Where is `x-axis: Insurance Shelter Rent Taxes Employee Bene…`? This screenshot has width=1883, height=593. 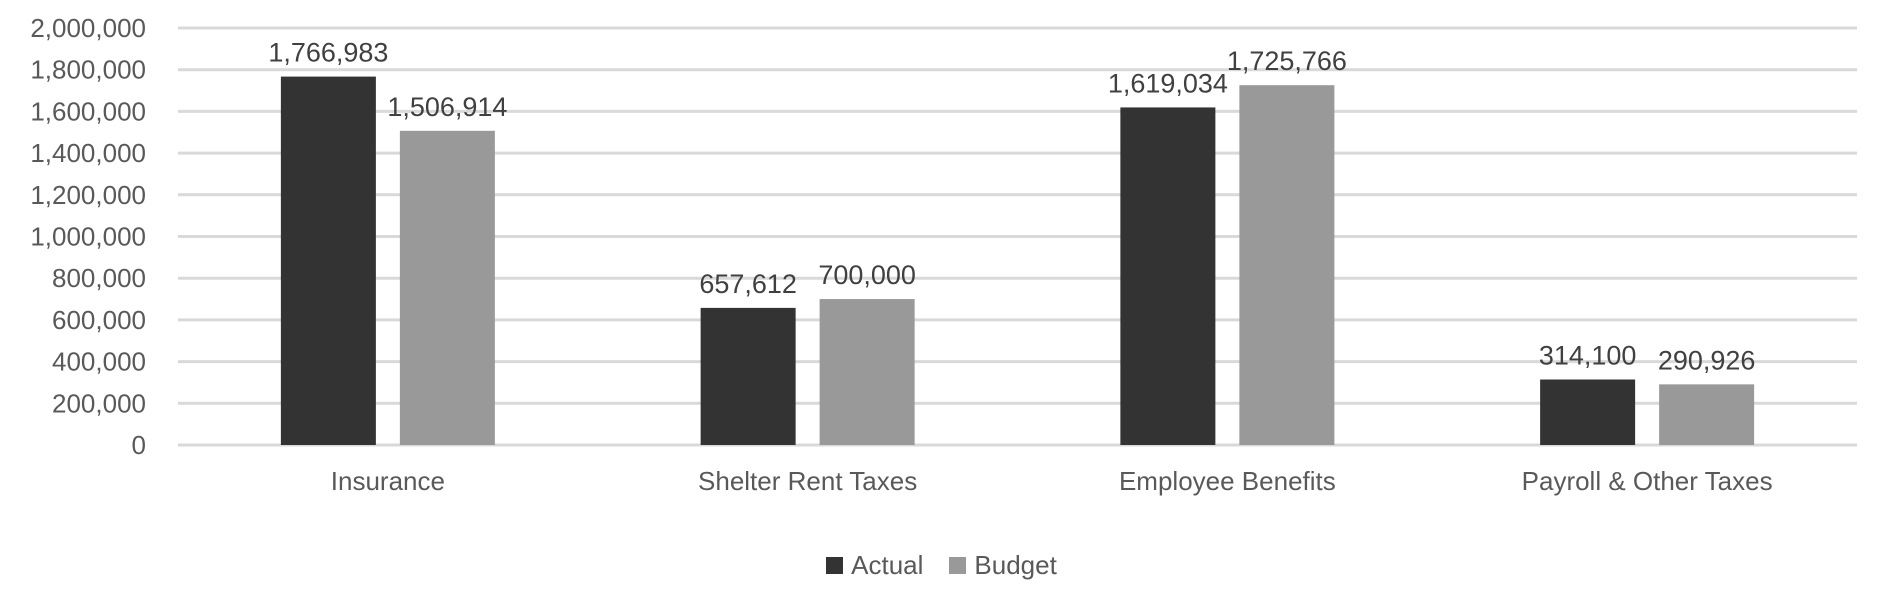
x-axis: Insurance Shelter Rent Taxes Employee Bene… is located at coordinates (1052, 481).